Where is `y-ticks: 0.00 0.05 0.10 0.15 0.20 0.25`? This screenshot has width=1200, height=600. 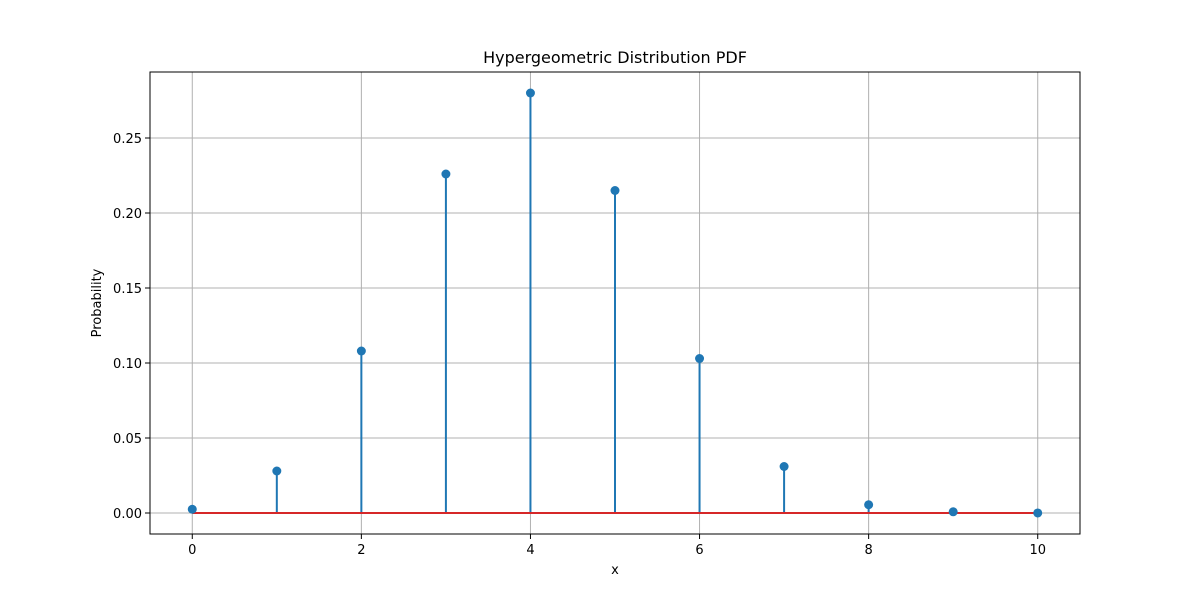 y-ticks: 0.00 0.05 0.10 0.15 0.20 0.25 is located at coordinates (131, 327).